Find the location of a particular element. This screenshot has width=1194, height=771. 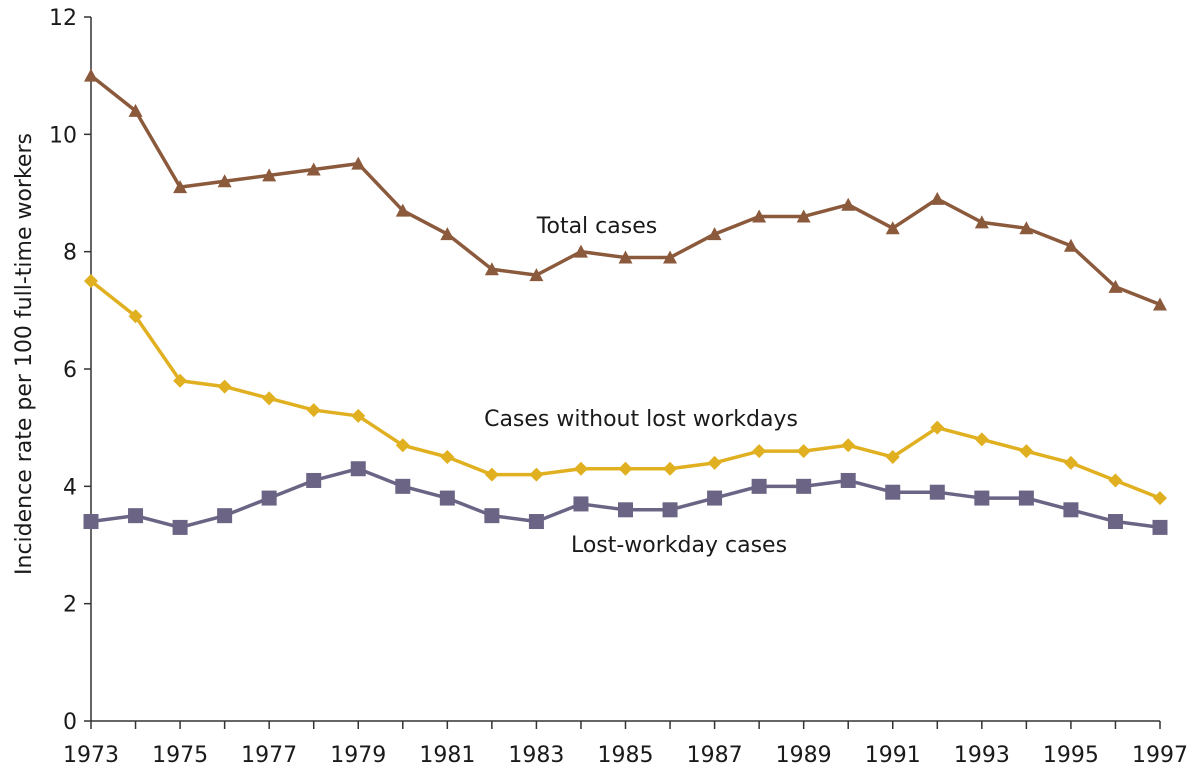

series-square is located at coordinates (625, 498).